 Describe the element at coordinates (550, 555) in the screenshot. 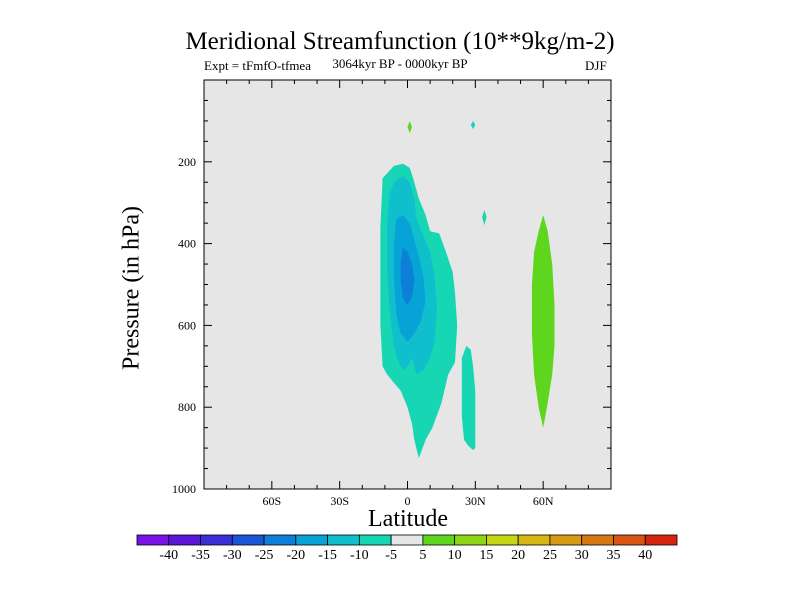

I see `colorbar-label: 25` at that location.